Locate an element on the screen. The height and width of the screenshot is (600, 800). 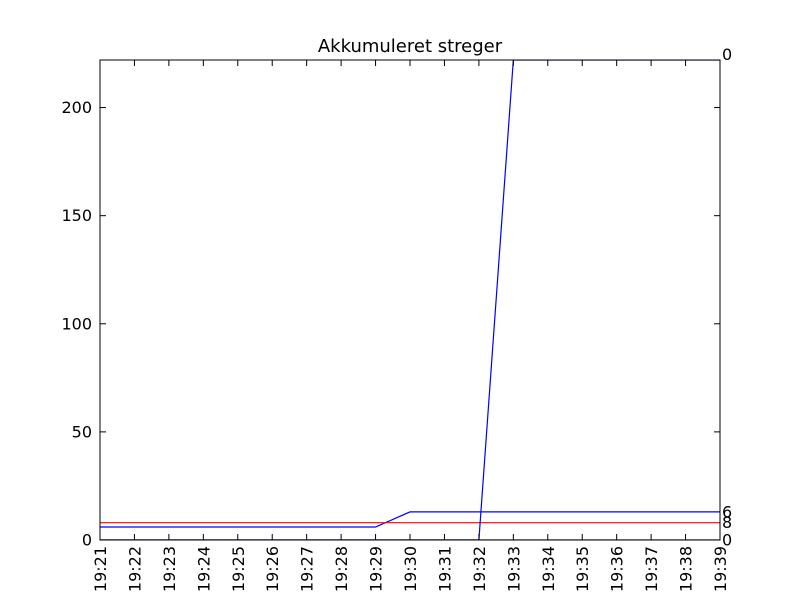
x-tick-label: 19:30 is located at coordinates (410, 569).